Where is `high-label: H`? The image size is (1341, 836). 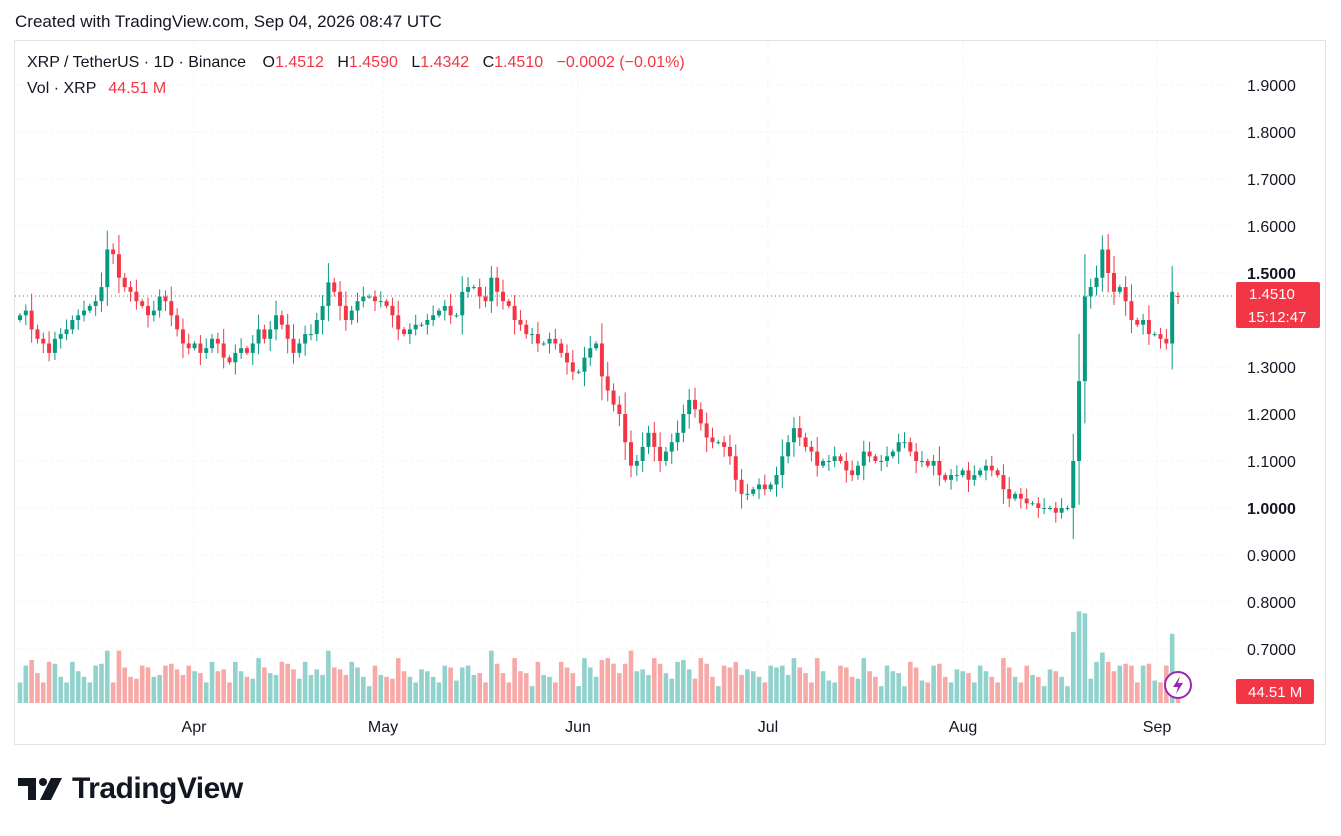 high-label: H is located at coordinates (343, 62).